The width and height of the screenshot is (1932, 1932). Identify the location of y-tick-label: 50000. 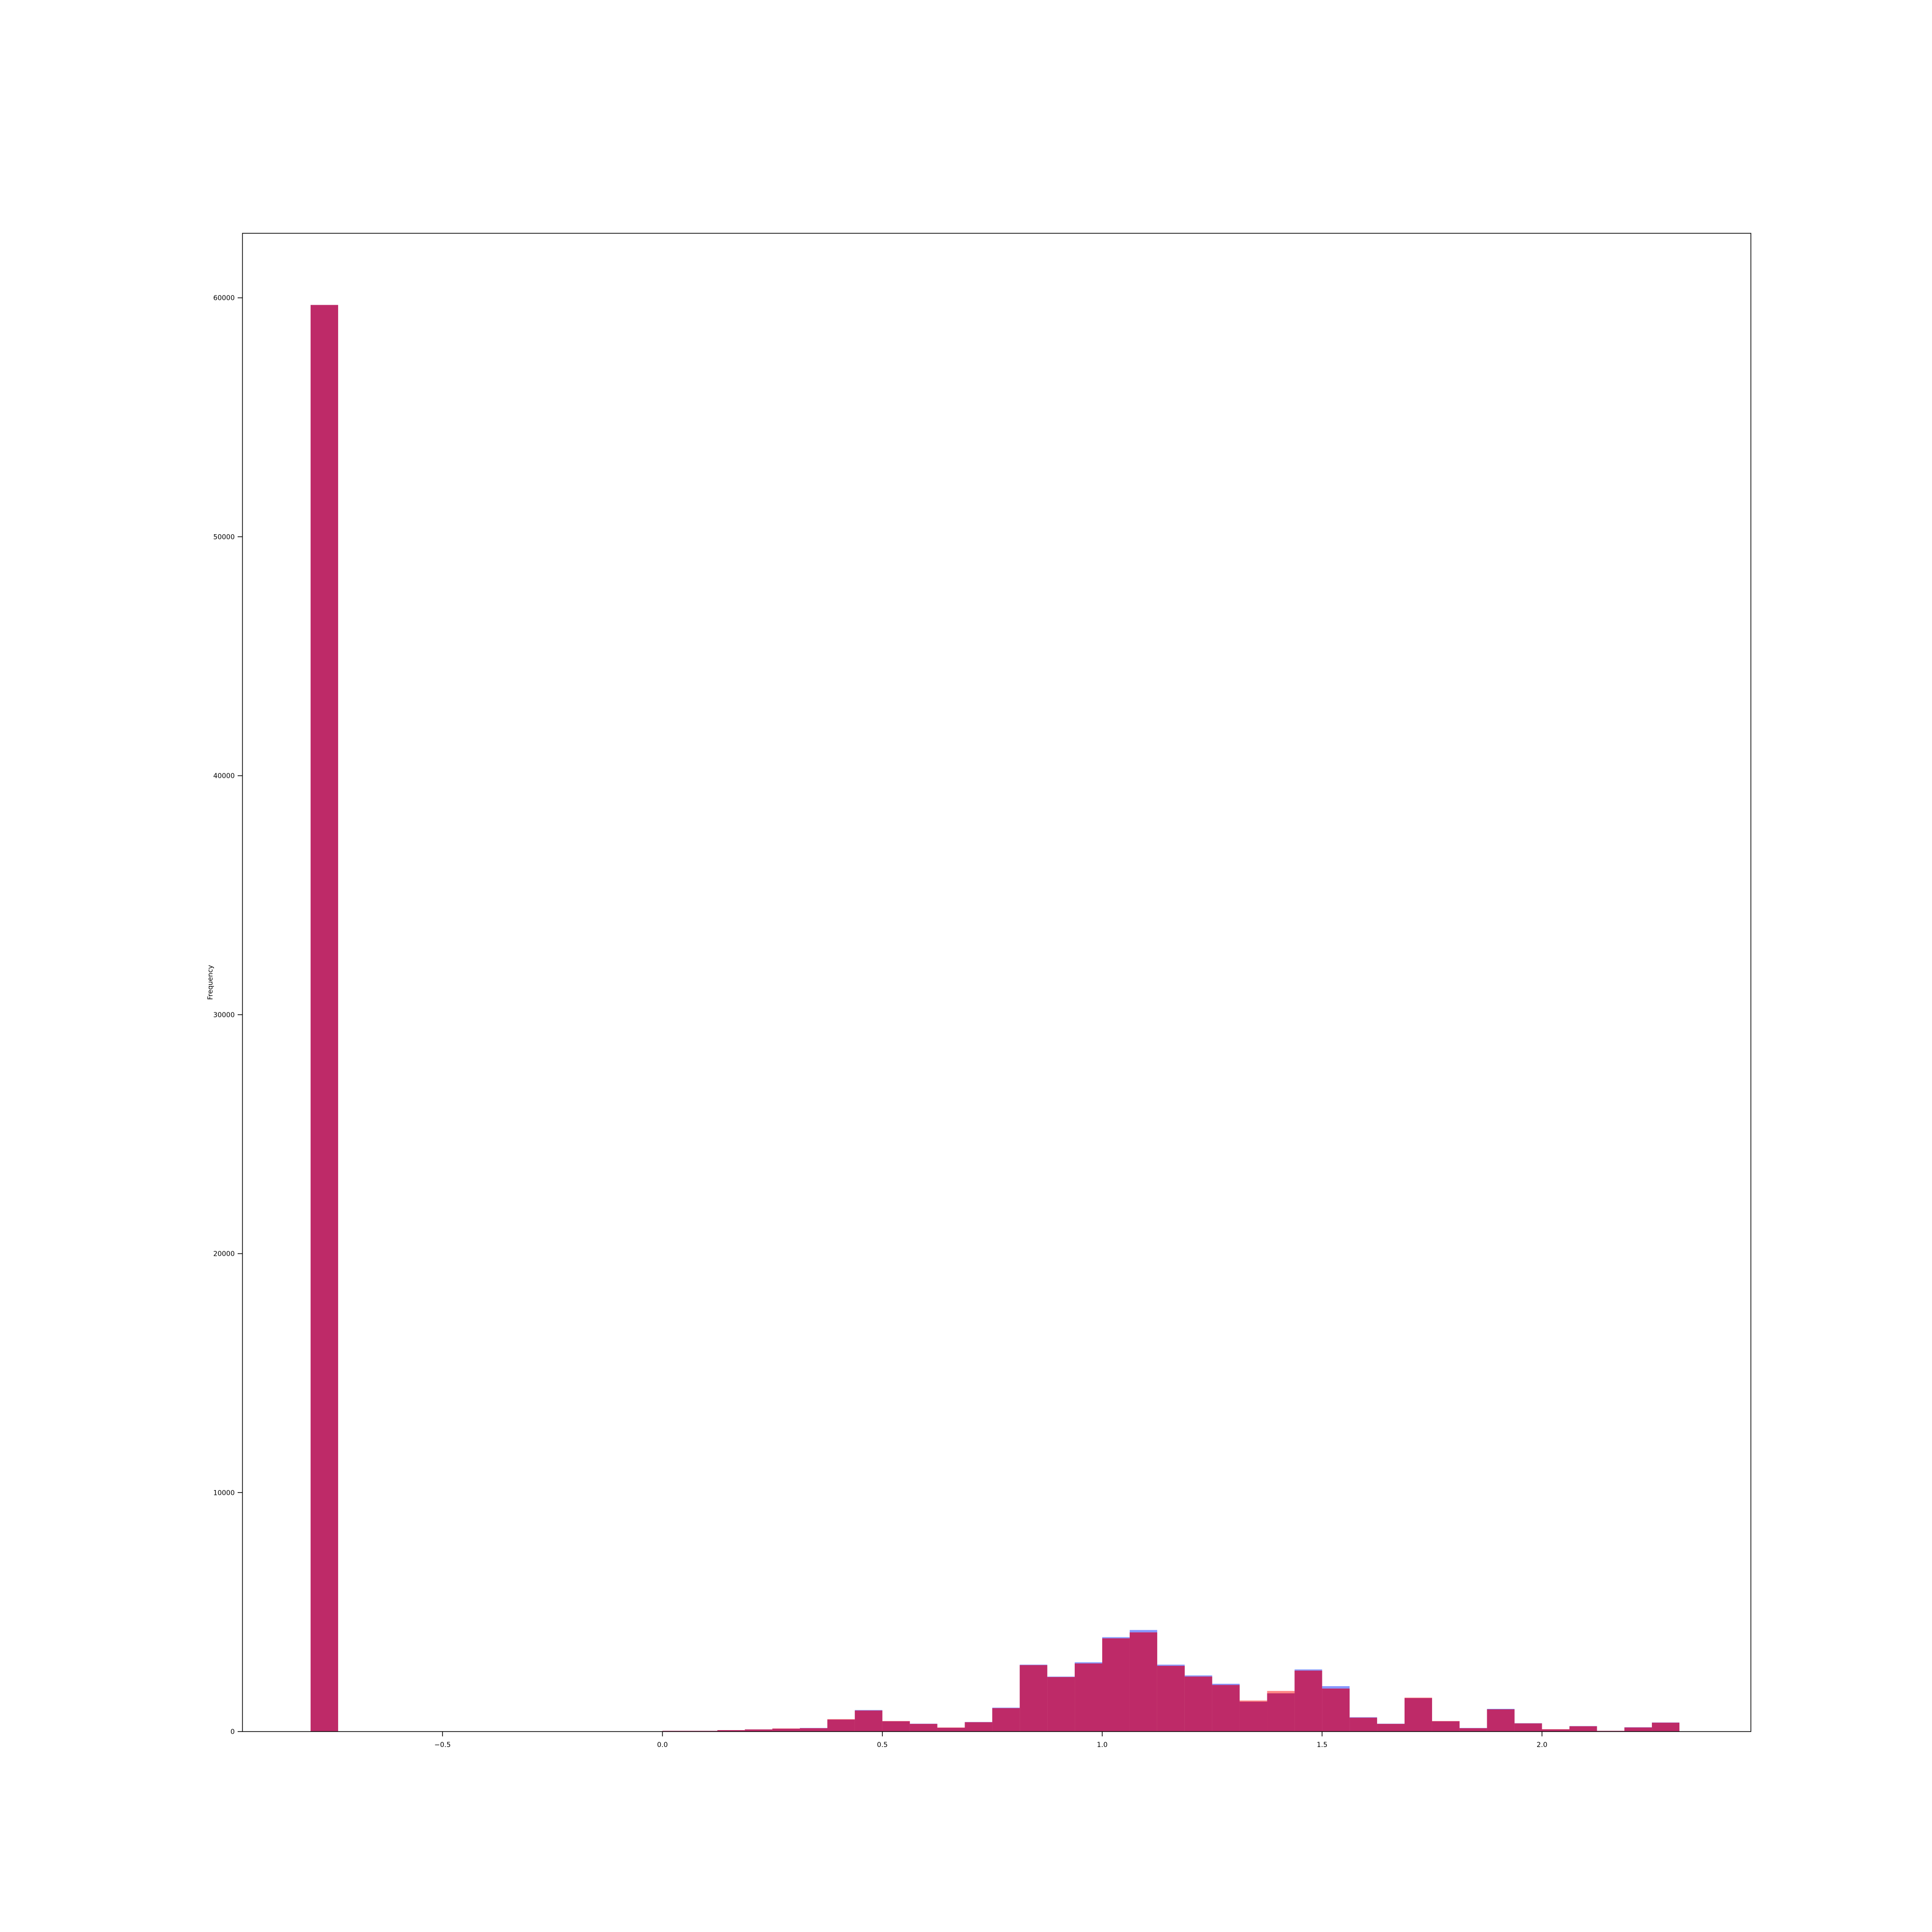
(224, 537).